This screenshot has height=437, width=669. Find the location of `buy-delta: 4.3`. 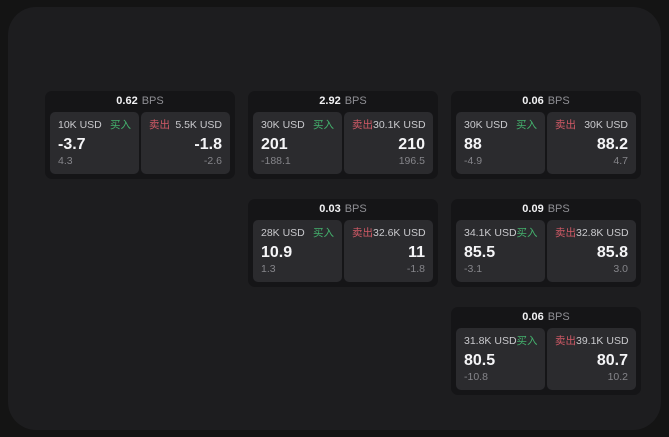

buy-delta: 4.3 is located at coordinates (65, 161).